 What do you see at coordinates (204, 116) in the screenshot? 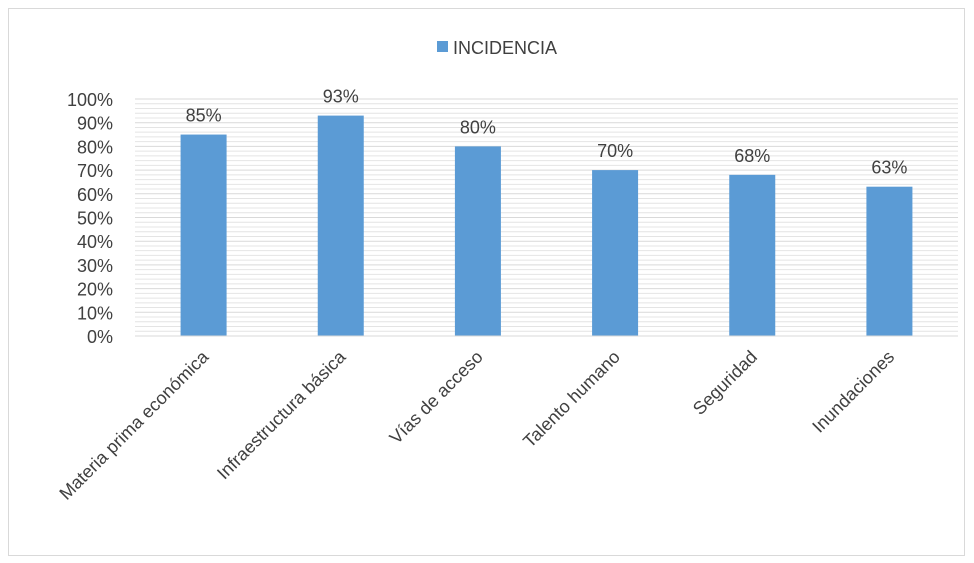
I see `data-label: 85%` at bounding box center [204, 116].